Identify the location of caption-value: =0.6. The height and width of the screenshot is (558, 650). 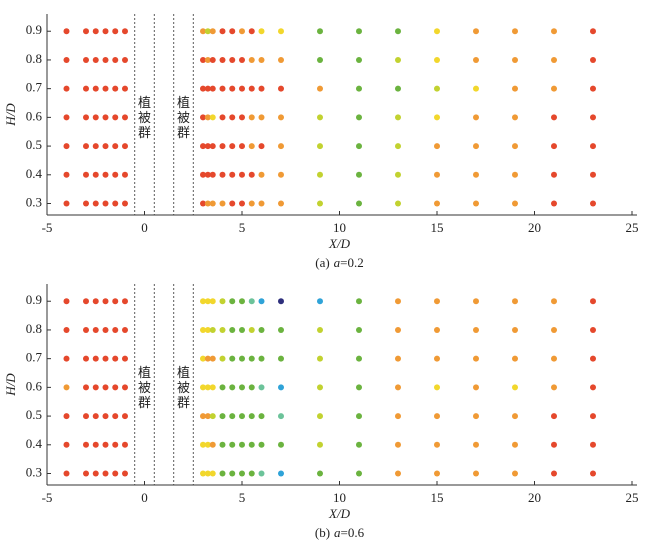
(353, 532).